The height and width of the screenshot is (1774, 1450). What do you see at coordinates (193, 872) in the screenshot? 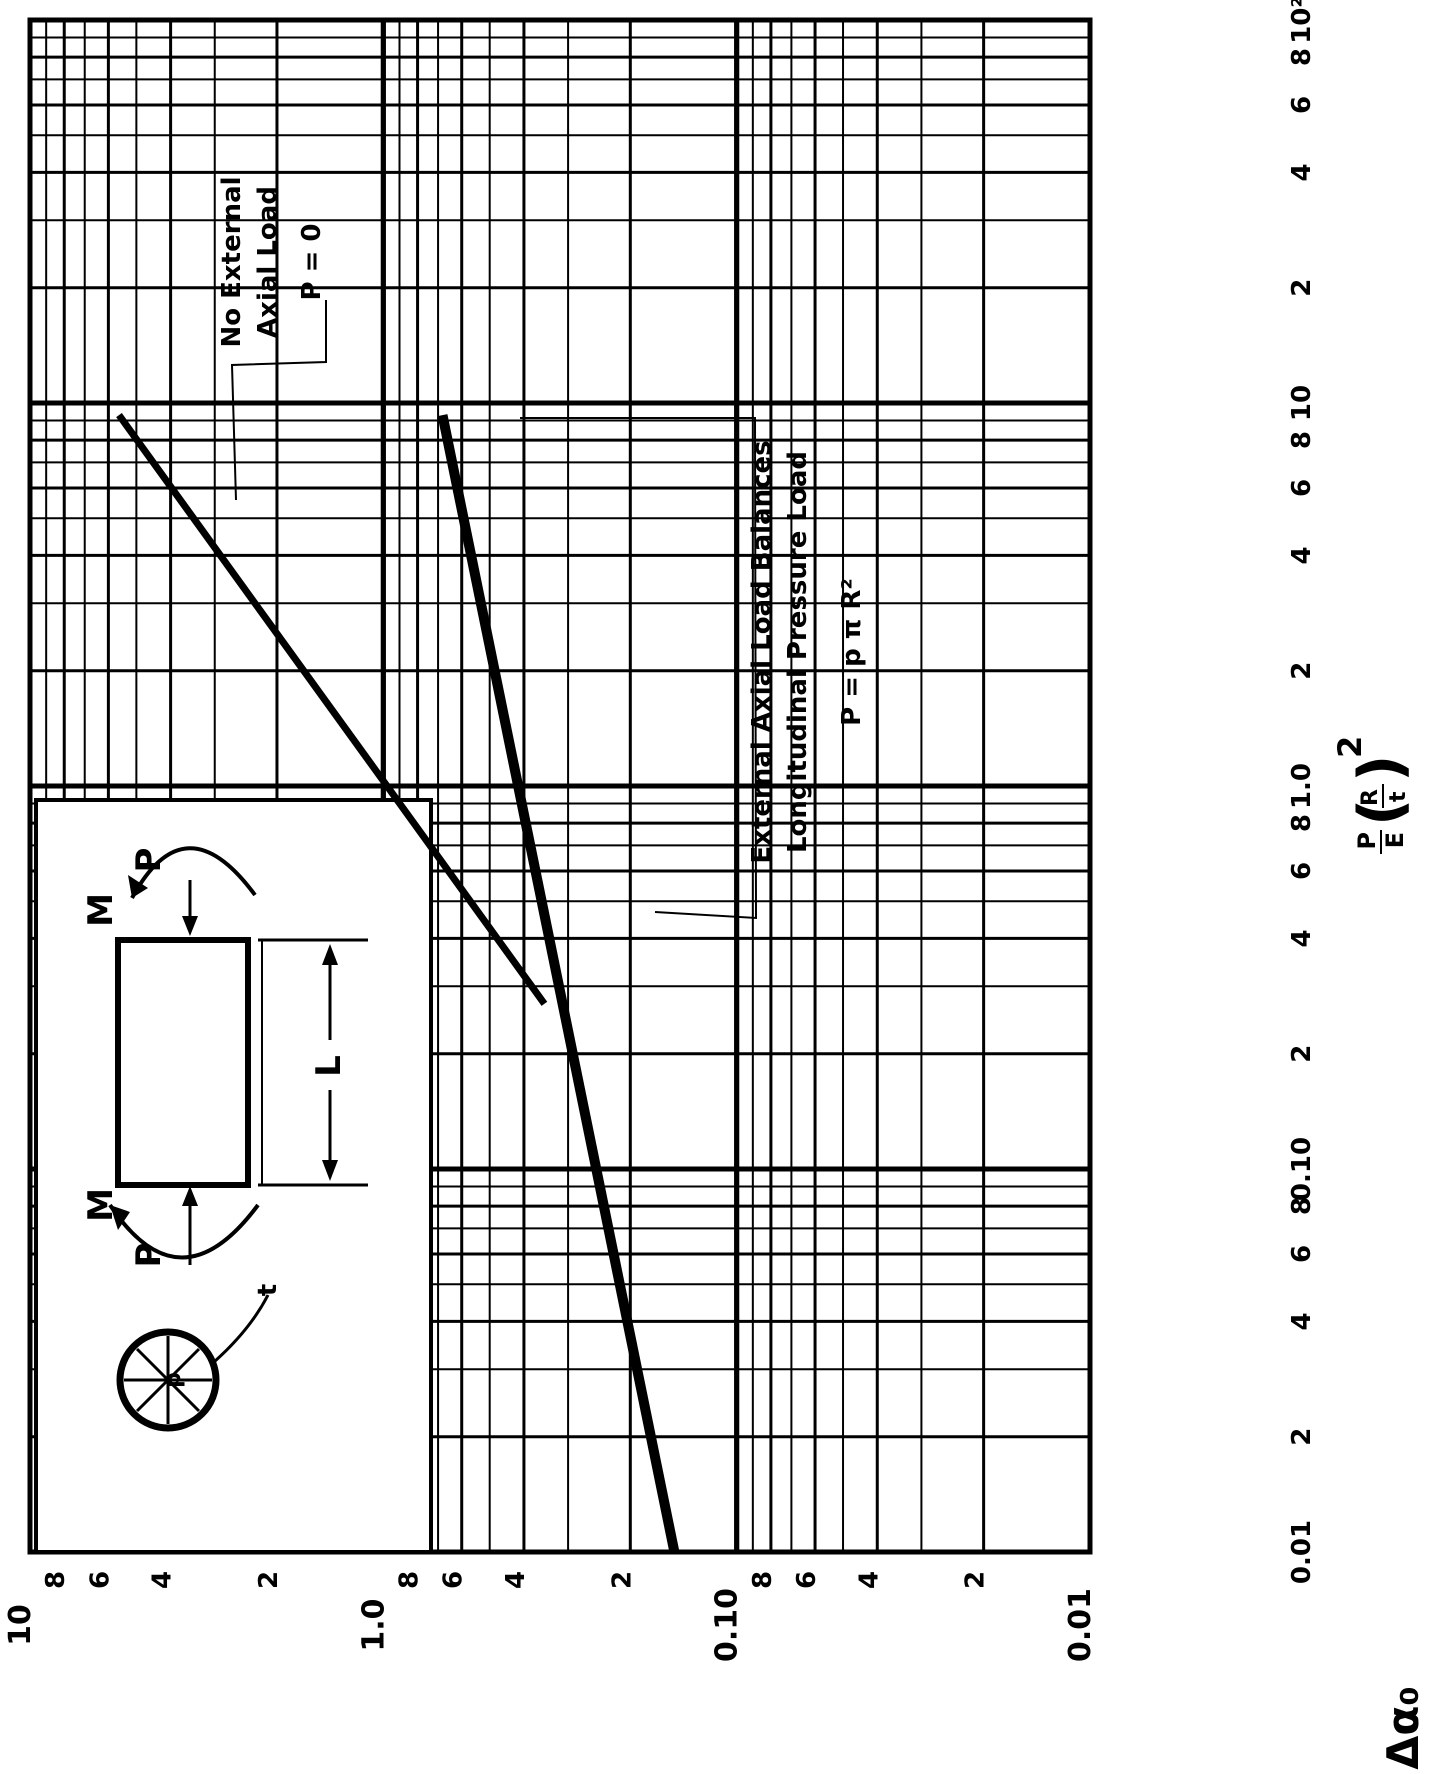
I see `moment-arc-top` at bounding box center [193, 872].